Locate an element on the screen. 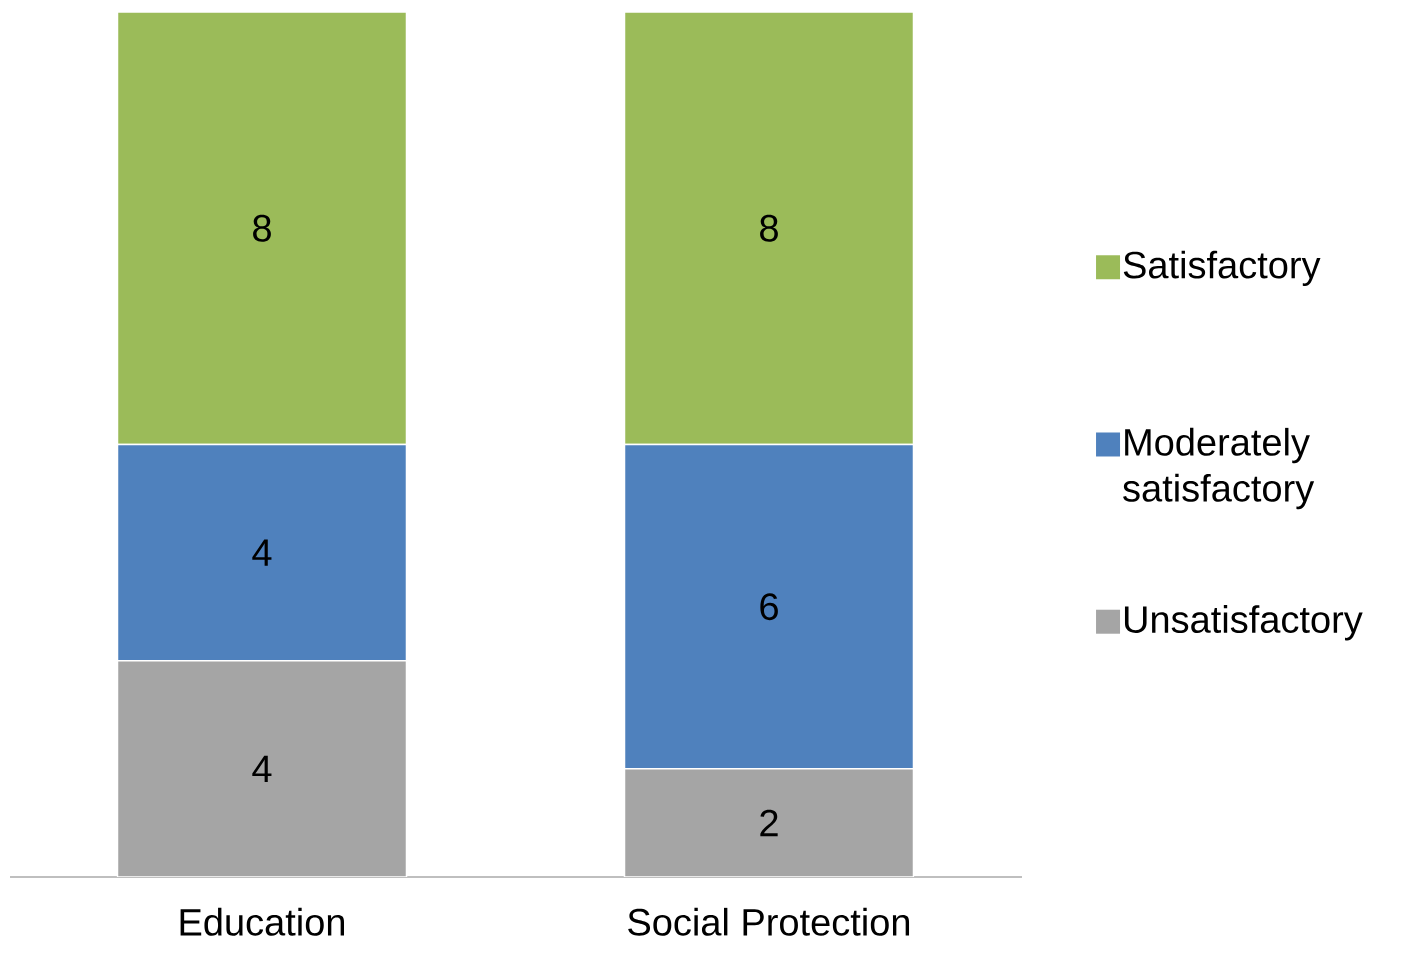 The image size is (1420, 960). legend-label: Satisfactory is located at coordinates (1222, 268).